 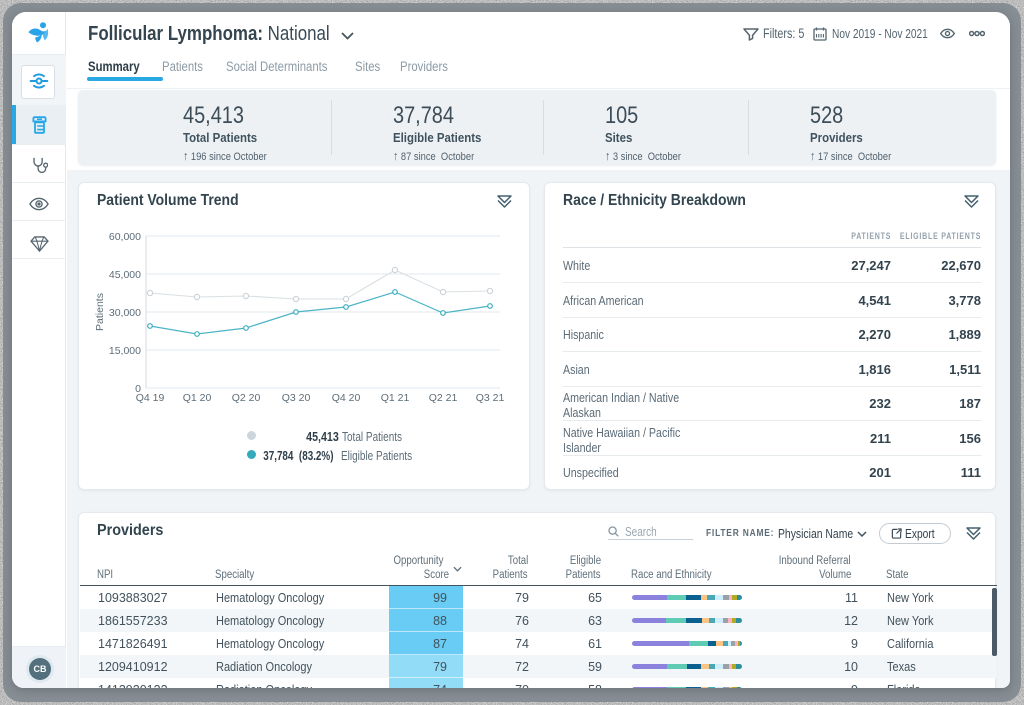 What do you see at coordinates (490, 398) in the screenshot?
I see `svg-text: Q3 21` at bounding box center [490, 398].